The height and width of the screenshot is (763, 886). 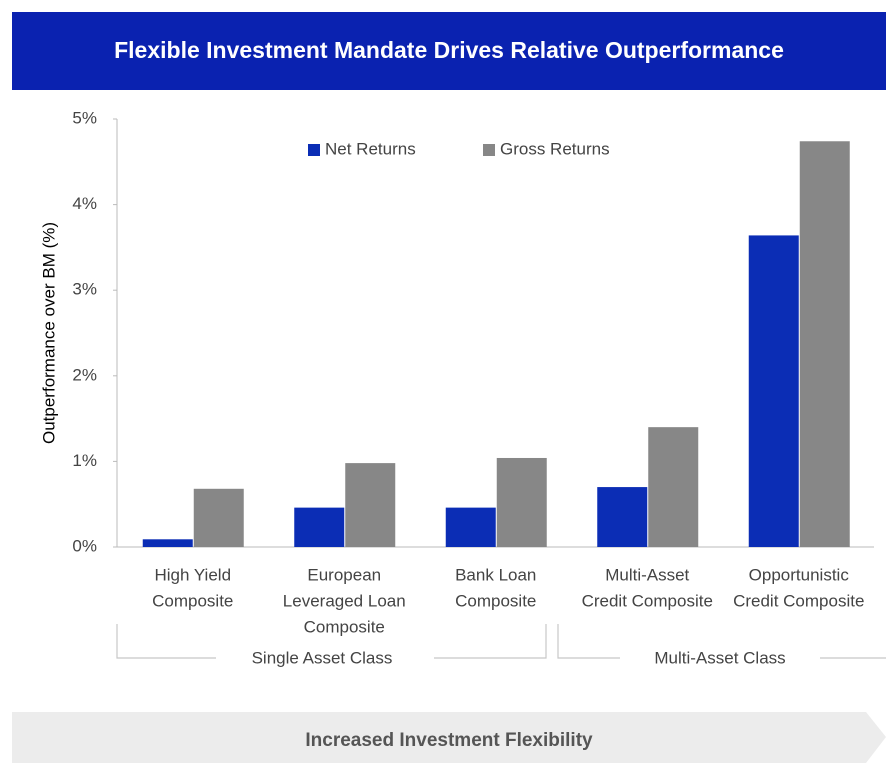 I want to click on y-axis-label: Outperformance over BM (%), so click(x=48, y=333).